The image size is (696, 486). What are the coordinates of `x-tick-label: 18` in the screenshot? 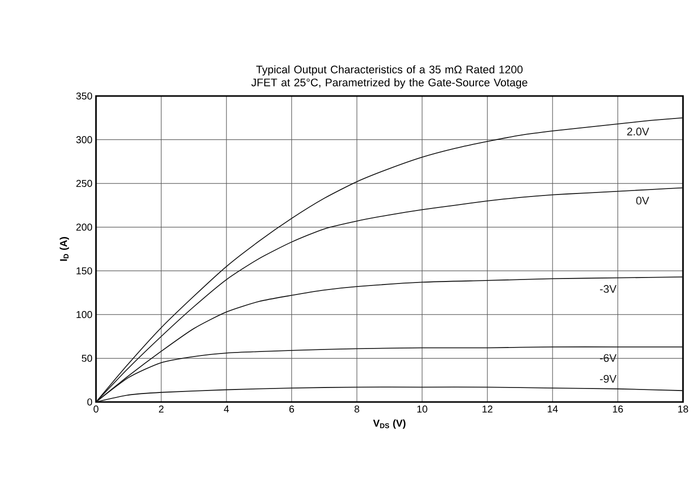 It's located at (683, 409).